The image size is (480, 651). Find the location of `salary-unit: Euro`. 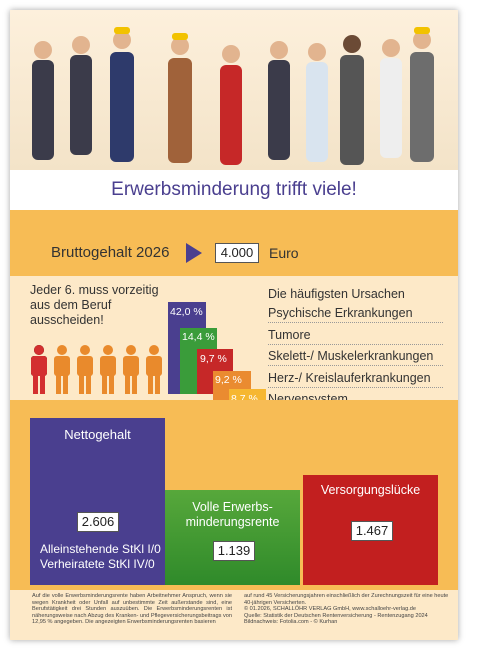

salary-unit: Euro is located at coordinates (284, 253).